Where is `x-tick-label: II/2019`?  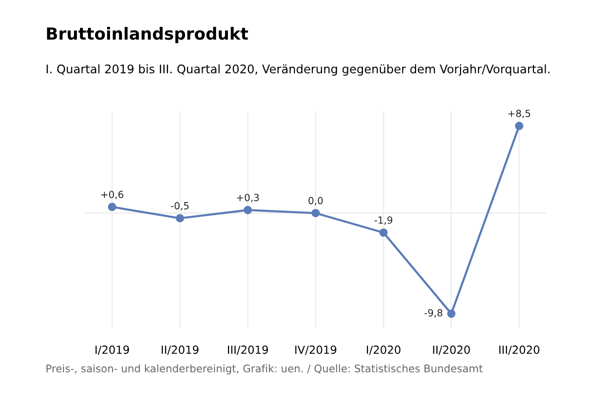
x-tick-label: II/2019 is located at coordinates (180, 350).